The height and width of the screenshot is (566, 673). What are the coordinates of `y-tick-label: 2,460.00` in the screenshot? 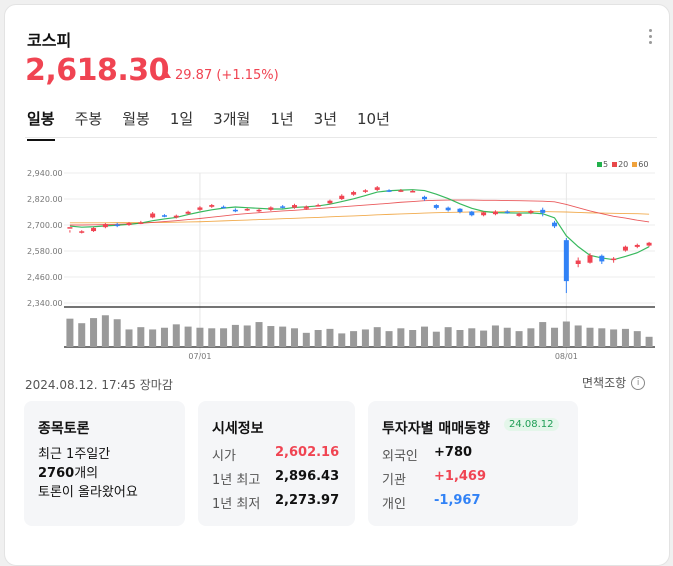 It's located at (45, 277).